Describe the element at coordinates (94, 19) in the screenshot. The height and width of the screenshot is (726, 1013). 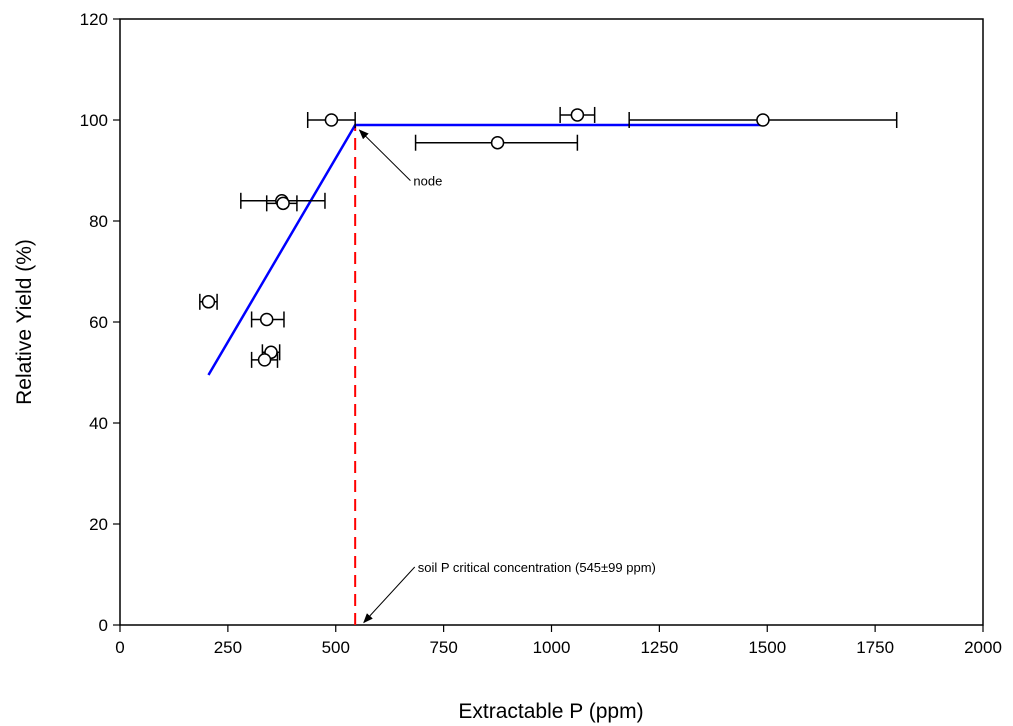
I see `y-tick-label: 120` at that location.